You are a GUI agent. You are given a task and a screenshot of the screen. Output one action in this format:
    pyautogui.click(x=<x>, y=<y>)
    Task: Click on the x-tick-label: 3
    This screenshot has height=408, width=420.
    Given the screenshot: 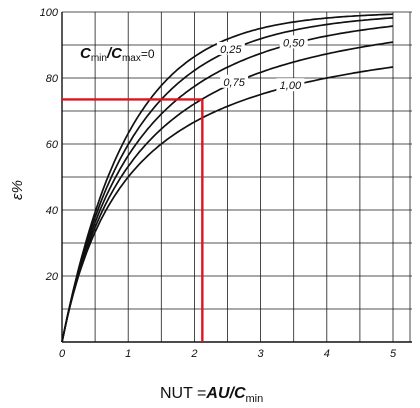 What is the action you would take?
    pyautogui.click(x=261, y=354)
    